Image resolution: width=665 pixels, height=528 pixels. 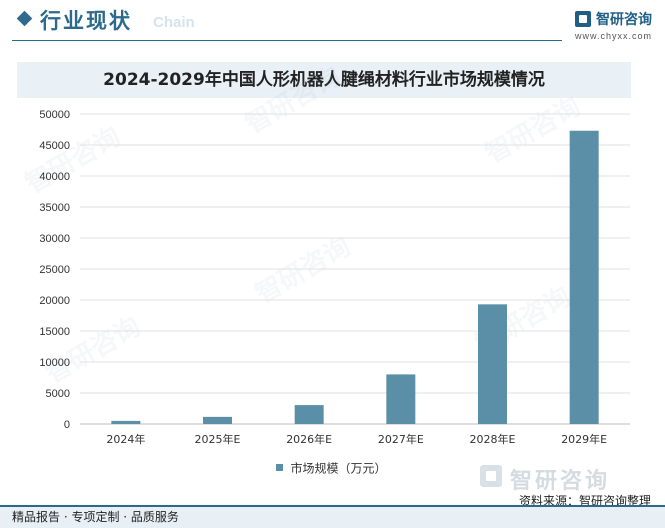 I want to click on header-divider, so click(x=287, y=40).